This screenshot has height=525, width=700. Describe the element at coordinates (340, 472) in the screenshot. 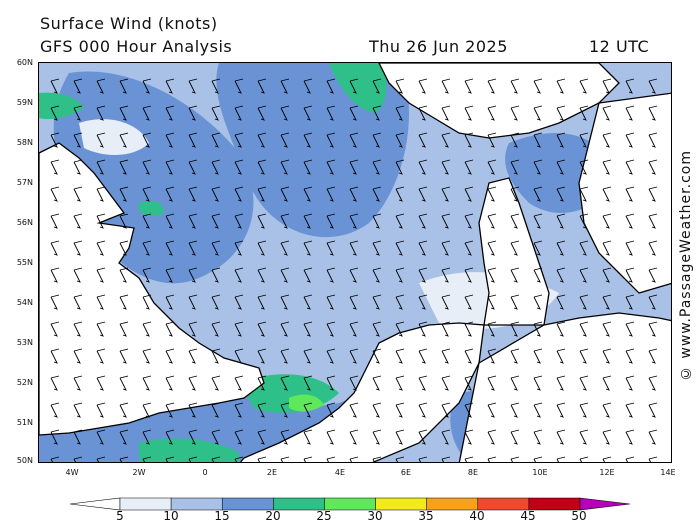

I see `lon-label: 4E` at that location.